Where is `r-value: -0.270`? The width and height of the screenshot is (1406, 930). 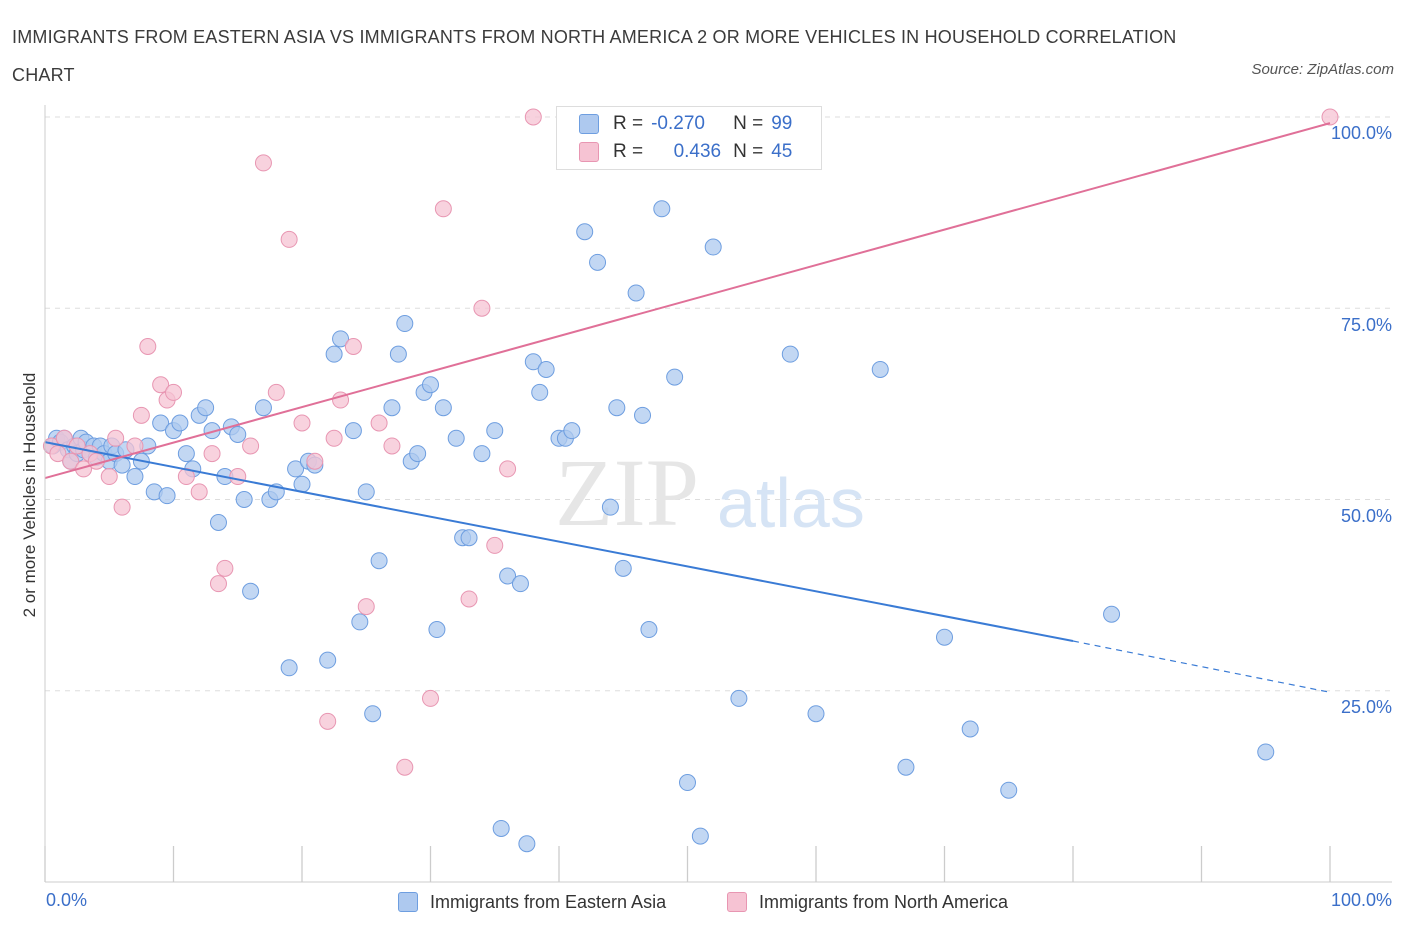 r-value: -0.270 is located at coordinates (678, 123).